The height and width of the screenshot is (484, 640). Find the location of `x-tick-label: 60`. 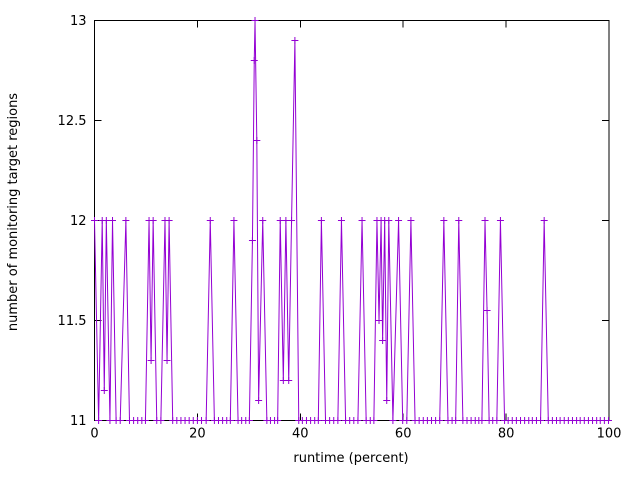

x-tick-label: 60 is located at coordinates (403, 434).